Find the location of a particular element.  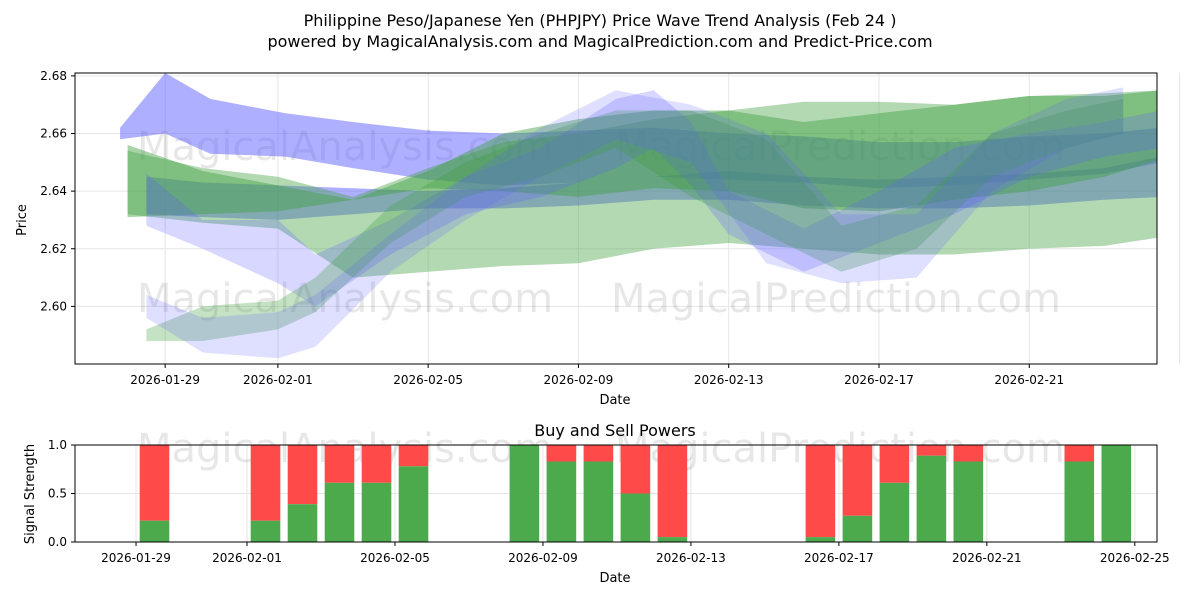

power-x-tick-label: 2026-02-01 is located at coordinates (247, 558).